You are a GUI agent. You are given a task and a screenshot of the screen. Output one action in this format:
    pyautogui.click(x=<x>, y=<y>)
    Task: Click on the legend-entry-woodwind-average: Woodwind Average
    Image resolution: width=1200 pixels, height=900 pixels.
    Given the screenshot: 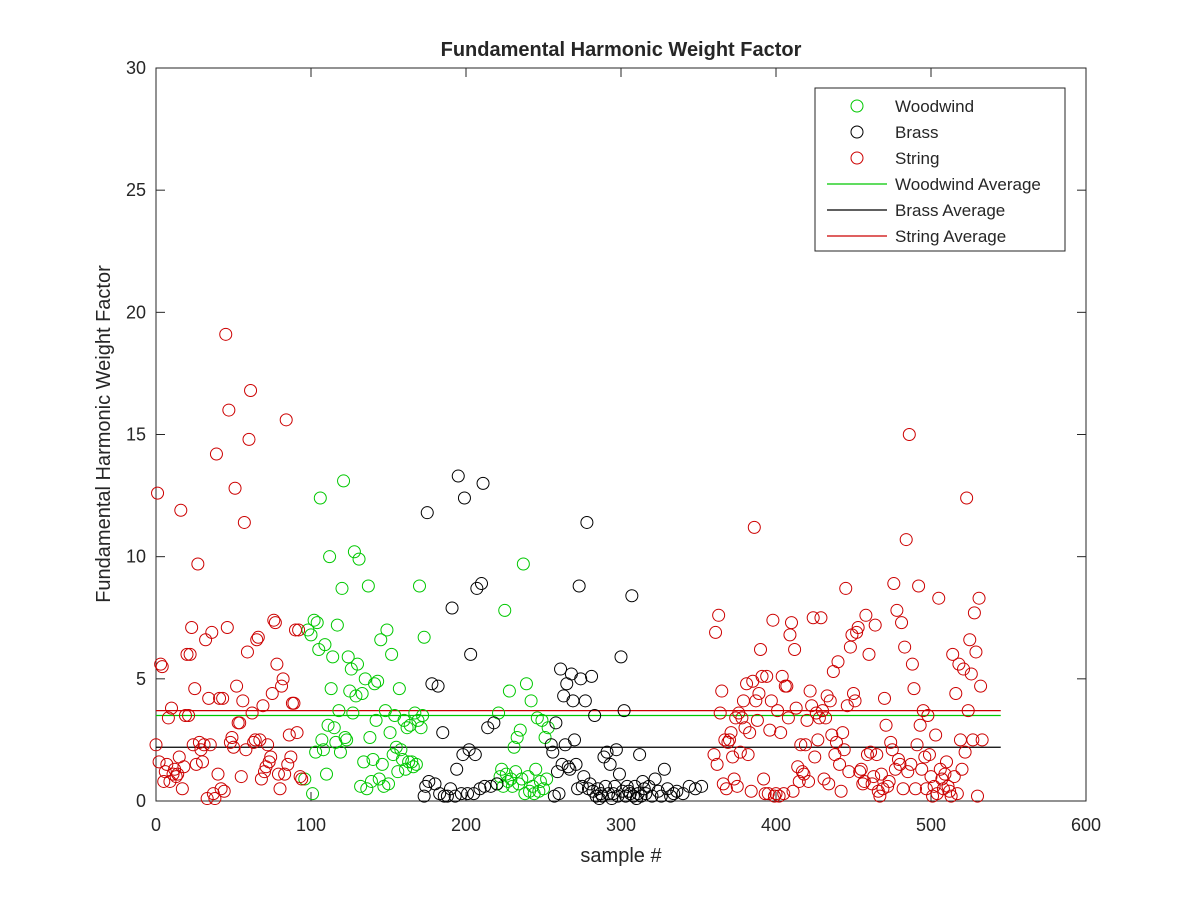 What is the action you would take?
    pyautogui.click(x=934, y=184)
    